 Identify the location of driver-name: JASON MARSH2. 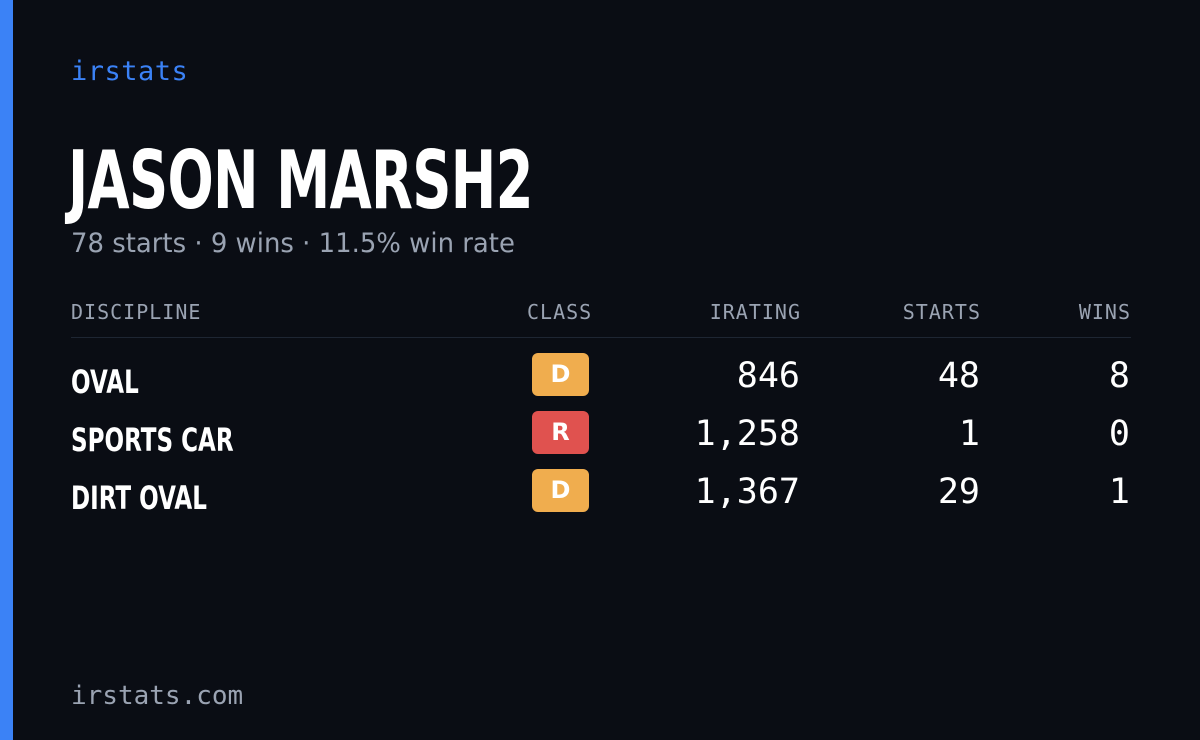
(300, 180).